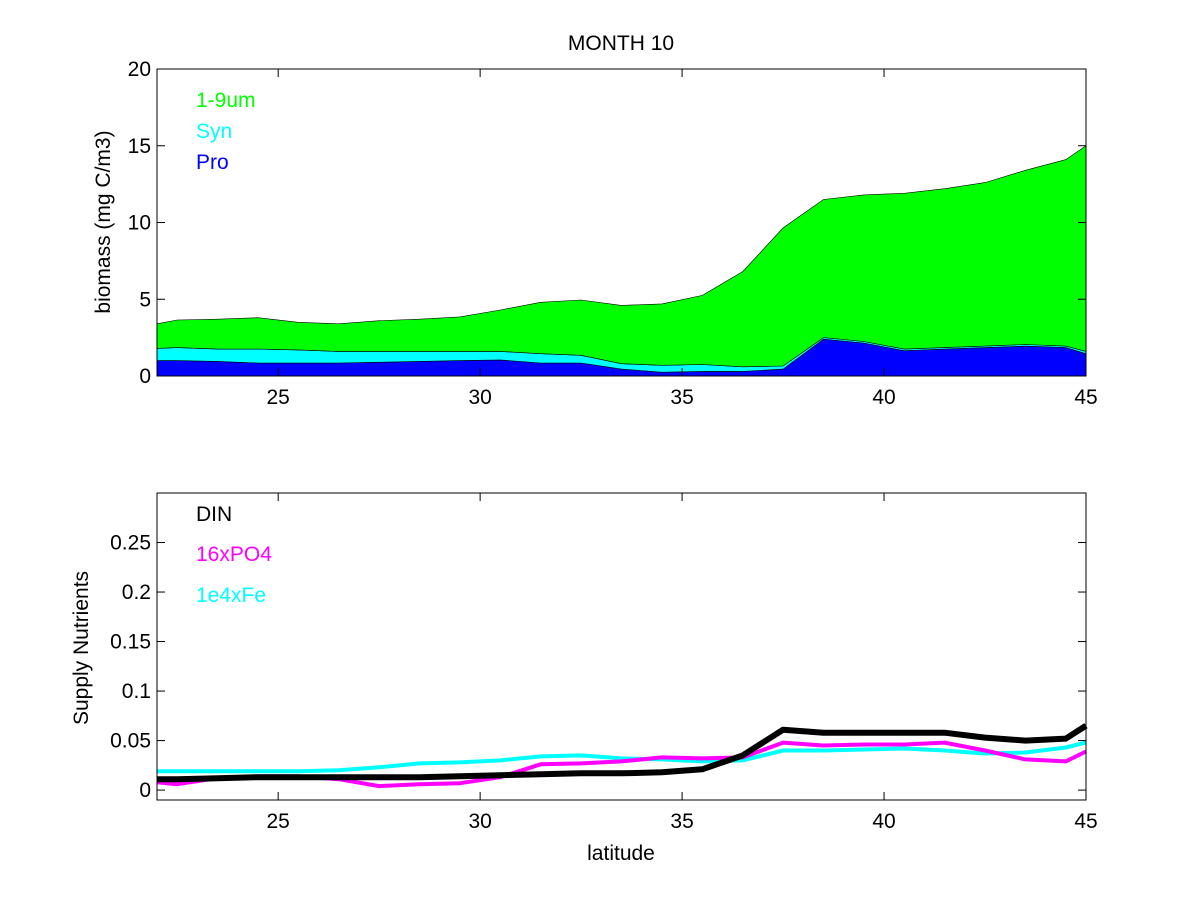  Describe the element at coordinates (130, 543) in the screenshot. I see `nutrients-y-tick-label: 0.25` at that location.